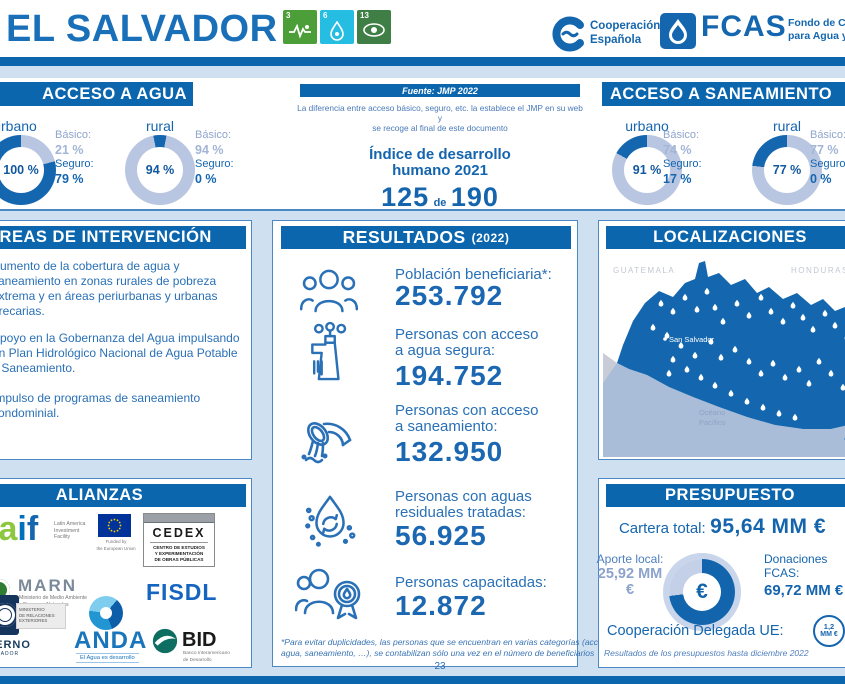  I want to click on trained-people-icon, so click(328, 594).